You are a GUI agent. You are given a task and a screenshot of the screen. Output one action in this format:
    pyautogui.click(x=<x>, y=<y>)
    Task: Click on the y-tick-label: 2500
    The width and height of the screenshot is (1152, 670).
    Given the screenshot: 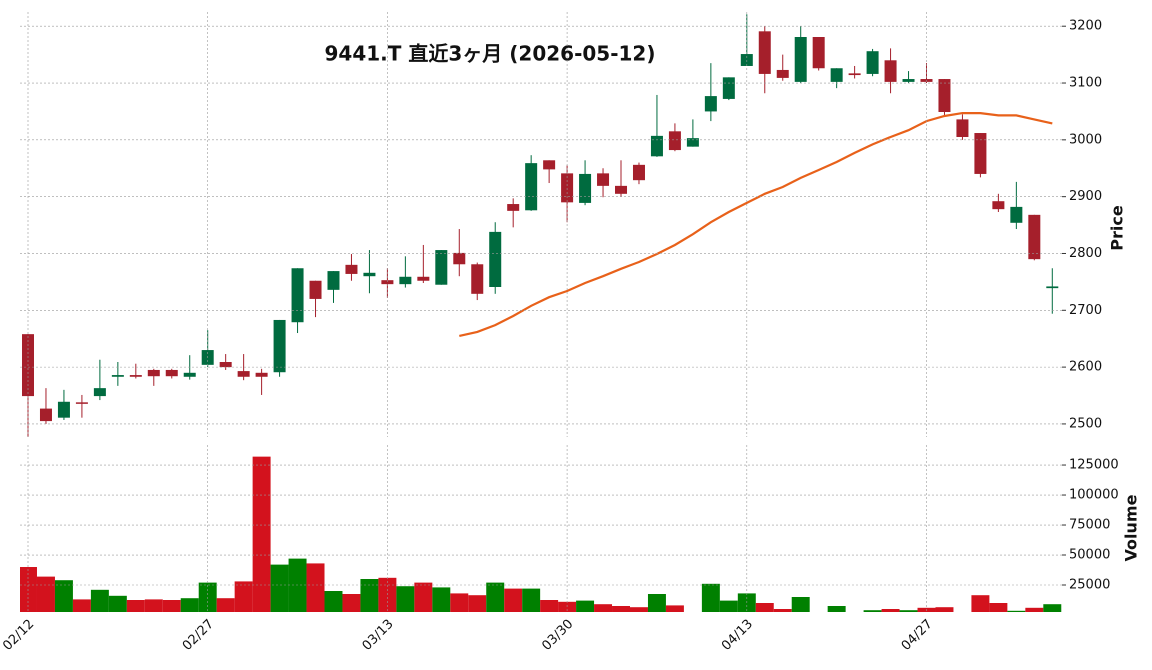 What is the action you would take?
    pyautogui.click(x=1085, y=423)
    